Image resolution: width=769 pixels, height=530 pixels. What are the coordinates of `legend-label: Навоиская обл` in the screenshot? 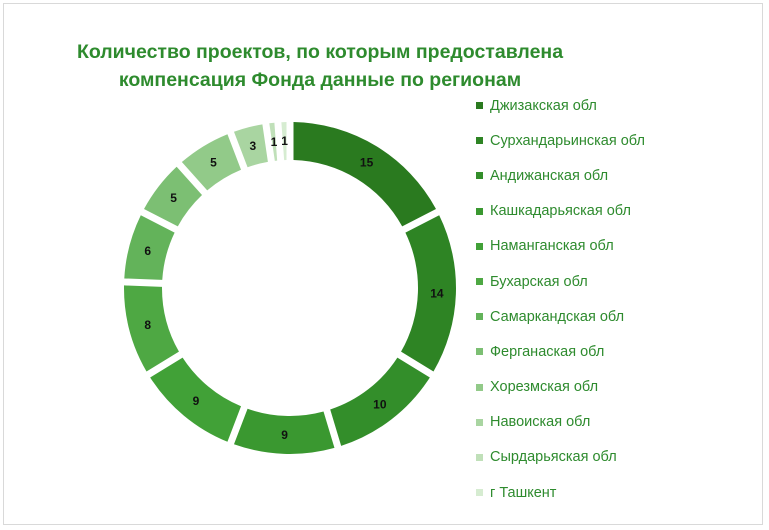 It's located at (540, 422).